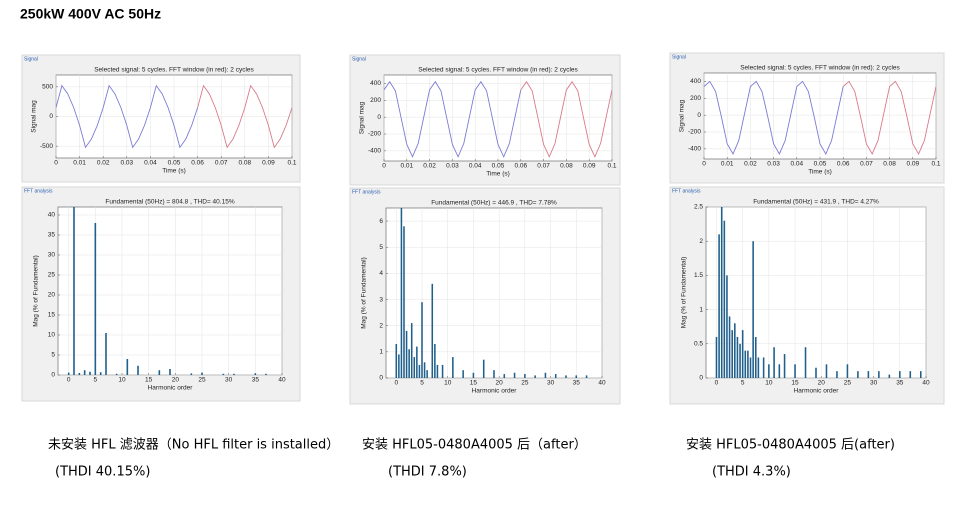  I want to click on y-tick-label: -500, so click(46, 146).